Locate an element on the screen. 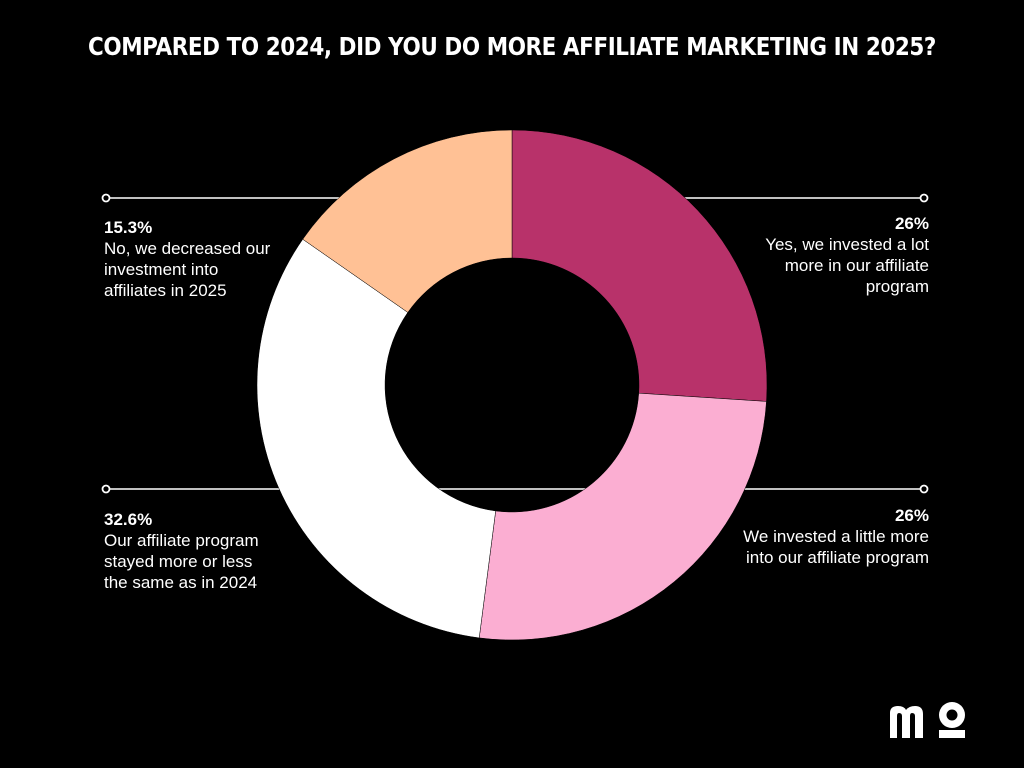  mo-logo-icon is located at coordinates (927, 720).